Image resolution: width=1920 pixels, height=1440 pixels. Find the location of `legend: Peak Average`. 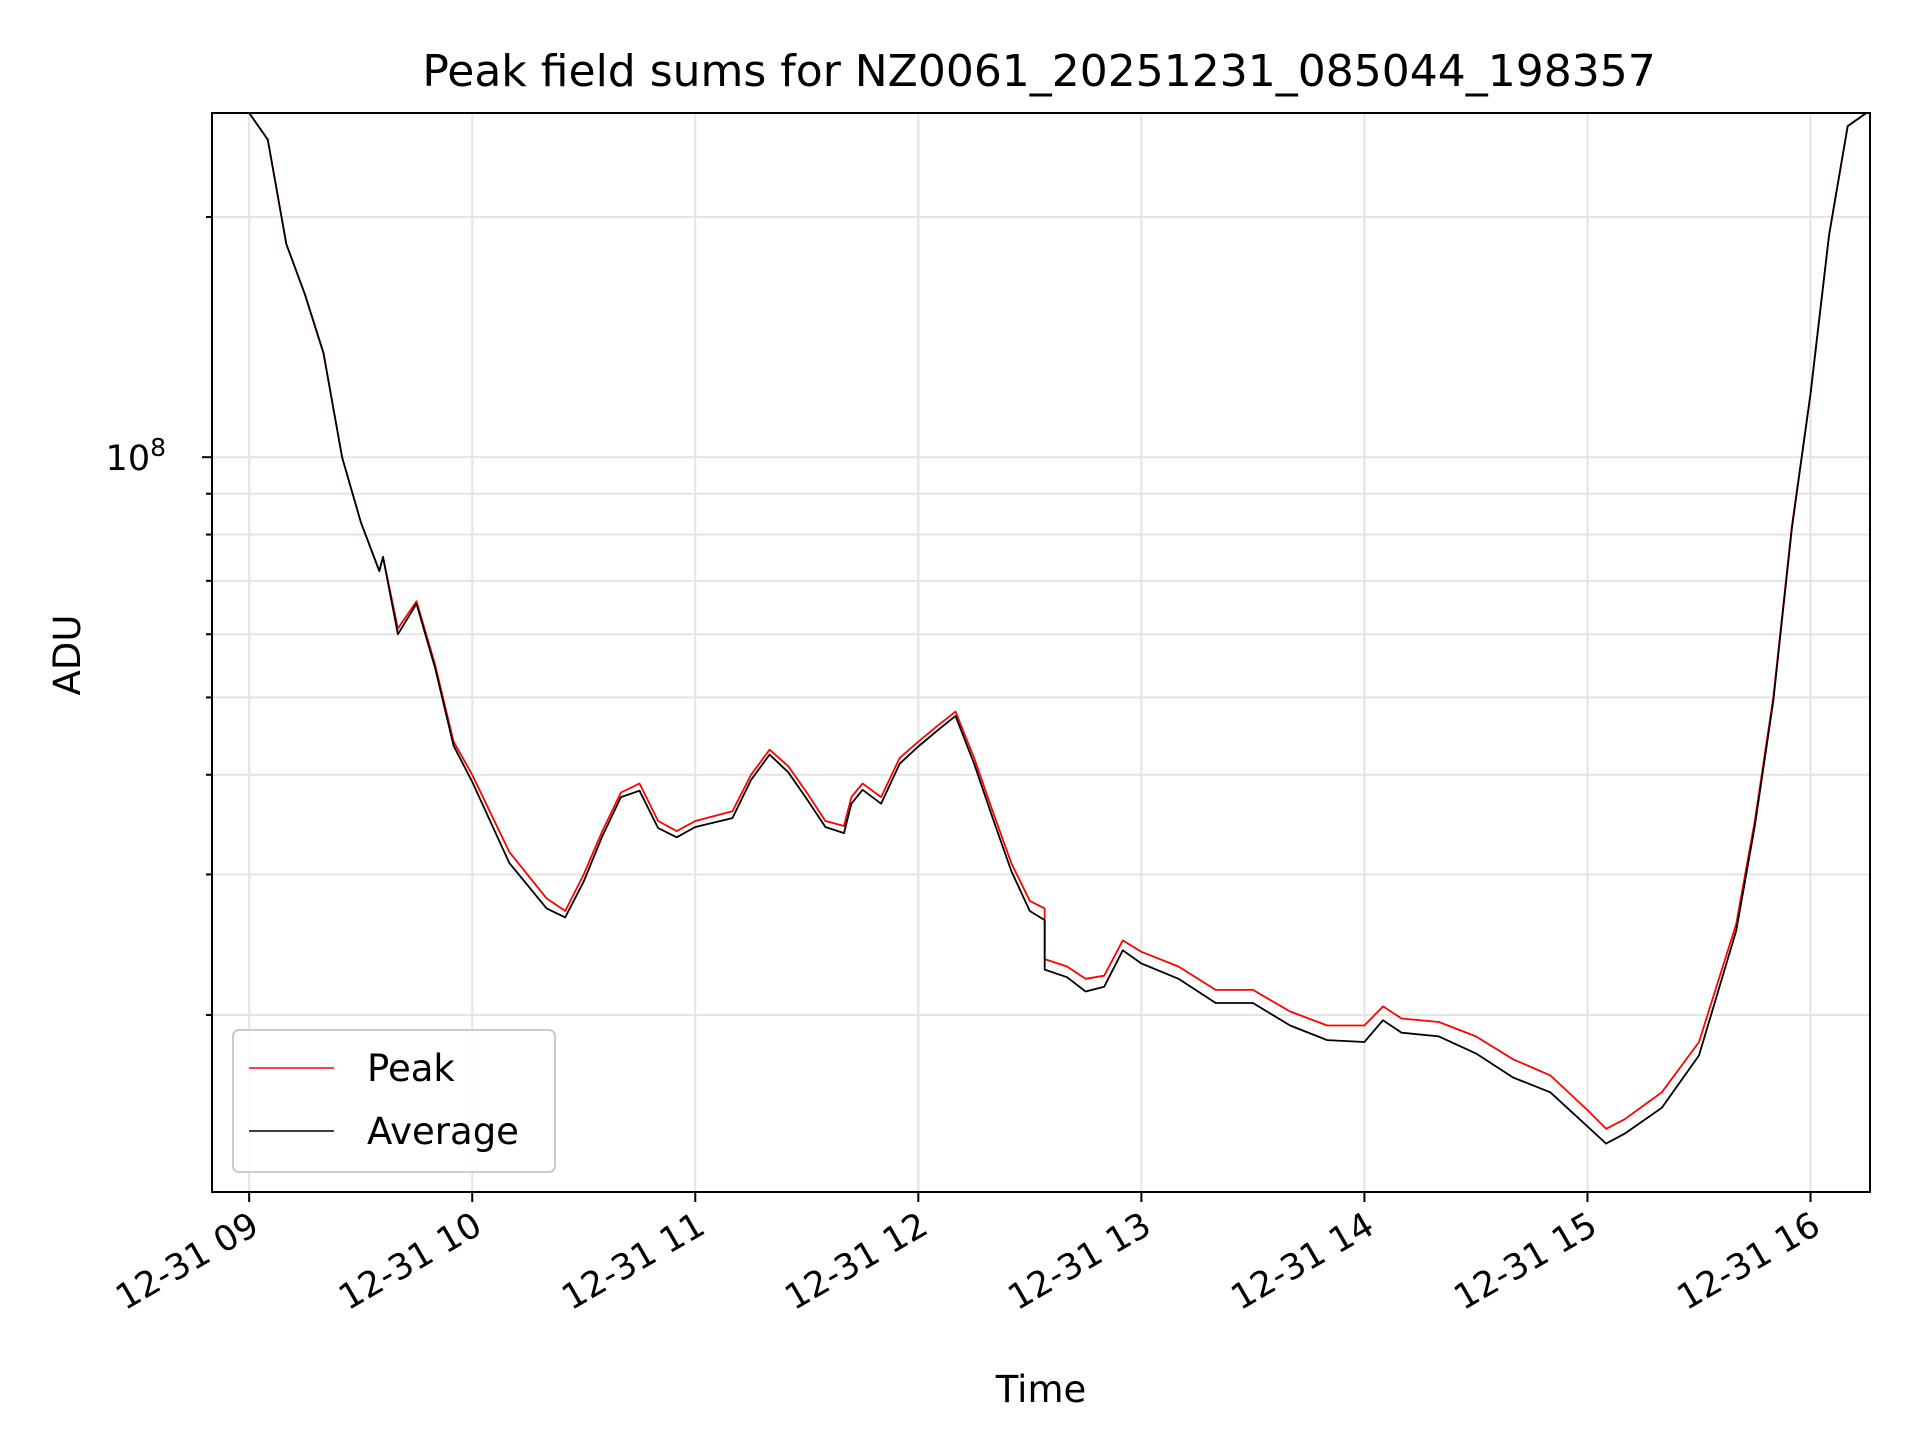

legend: Peak Average is located at coordinates (394, 1101).